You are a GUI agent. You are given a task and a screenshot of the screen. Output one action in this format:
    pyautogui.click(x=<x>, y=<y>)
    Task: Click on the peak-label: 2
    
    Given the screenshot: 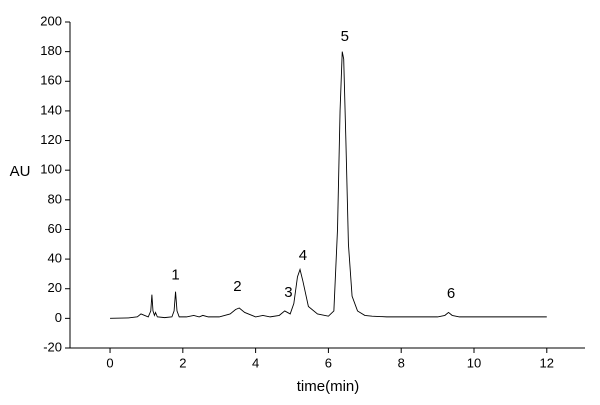 What is the action you would take?
    pyautogui.click(x=237, y=286)
    